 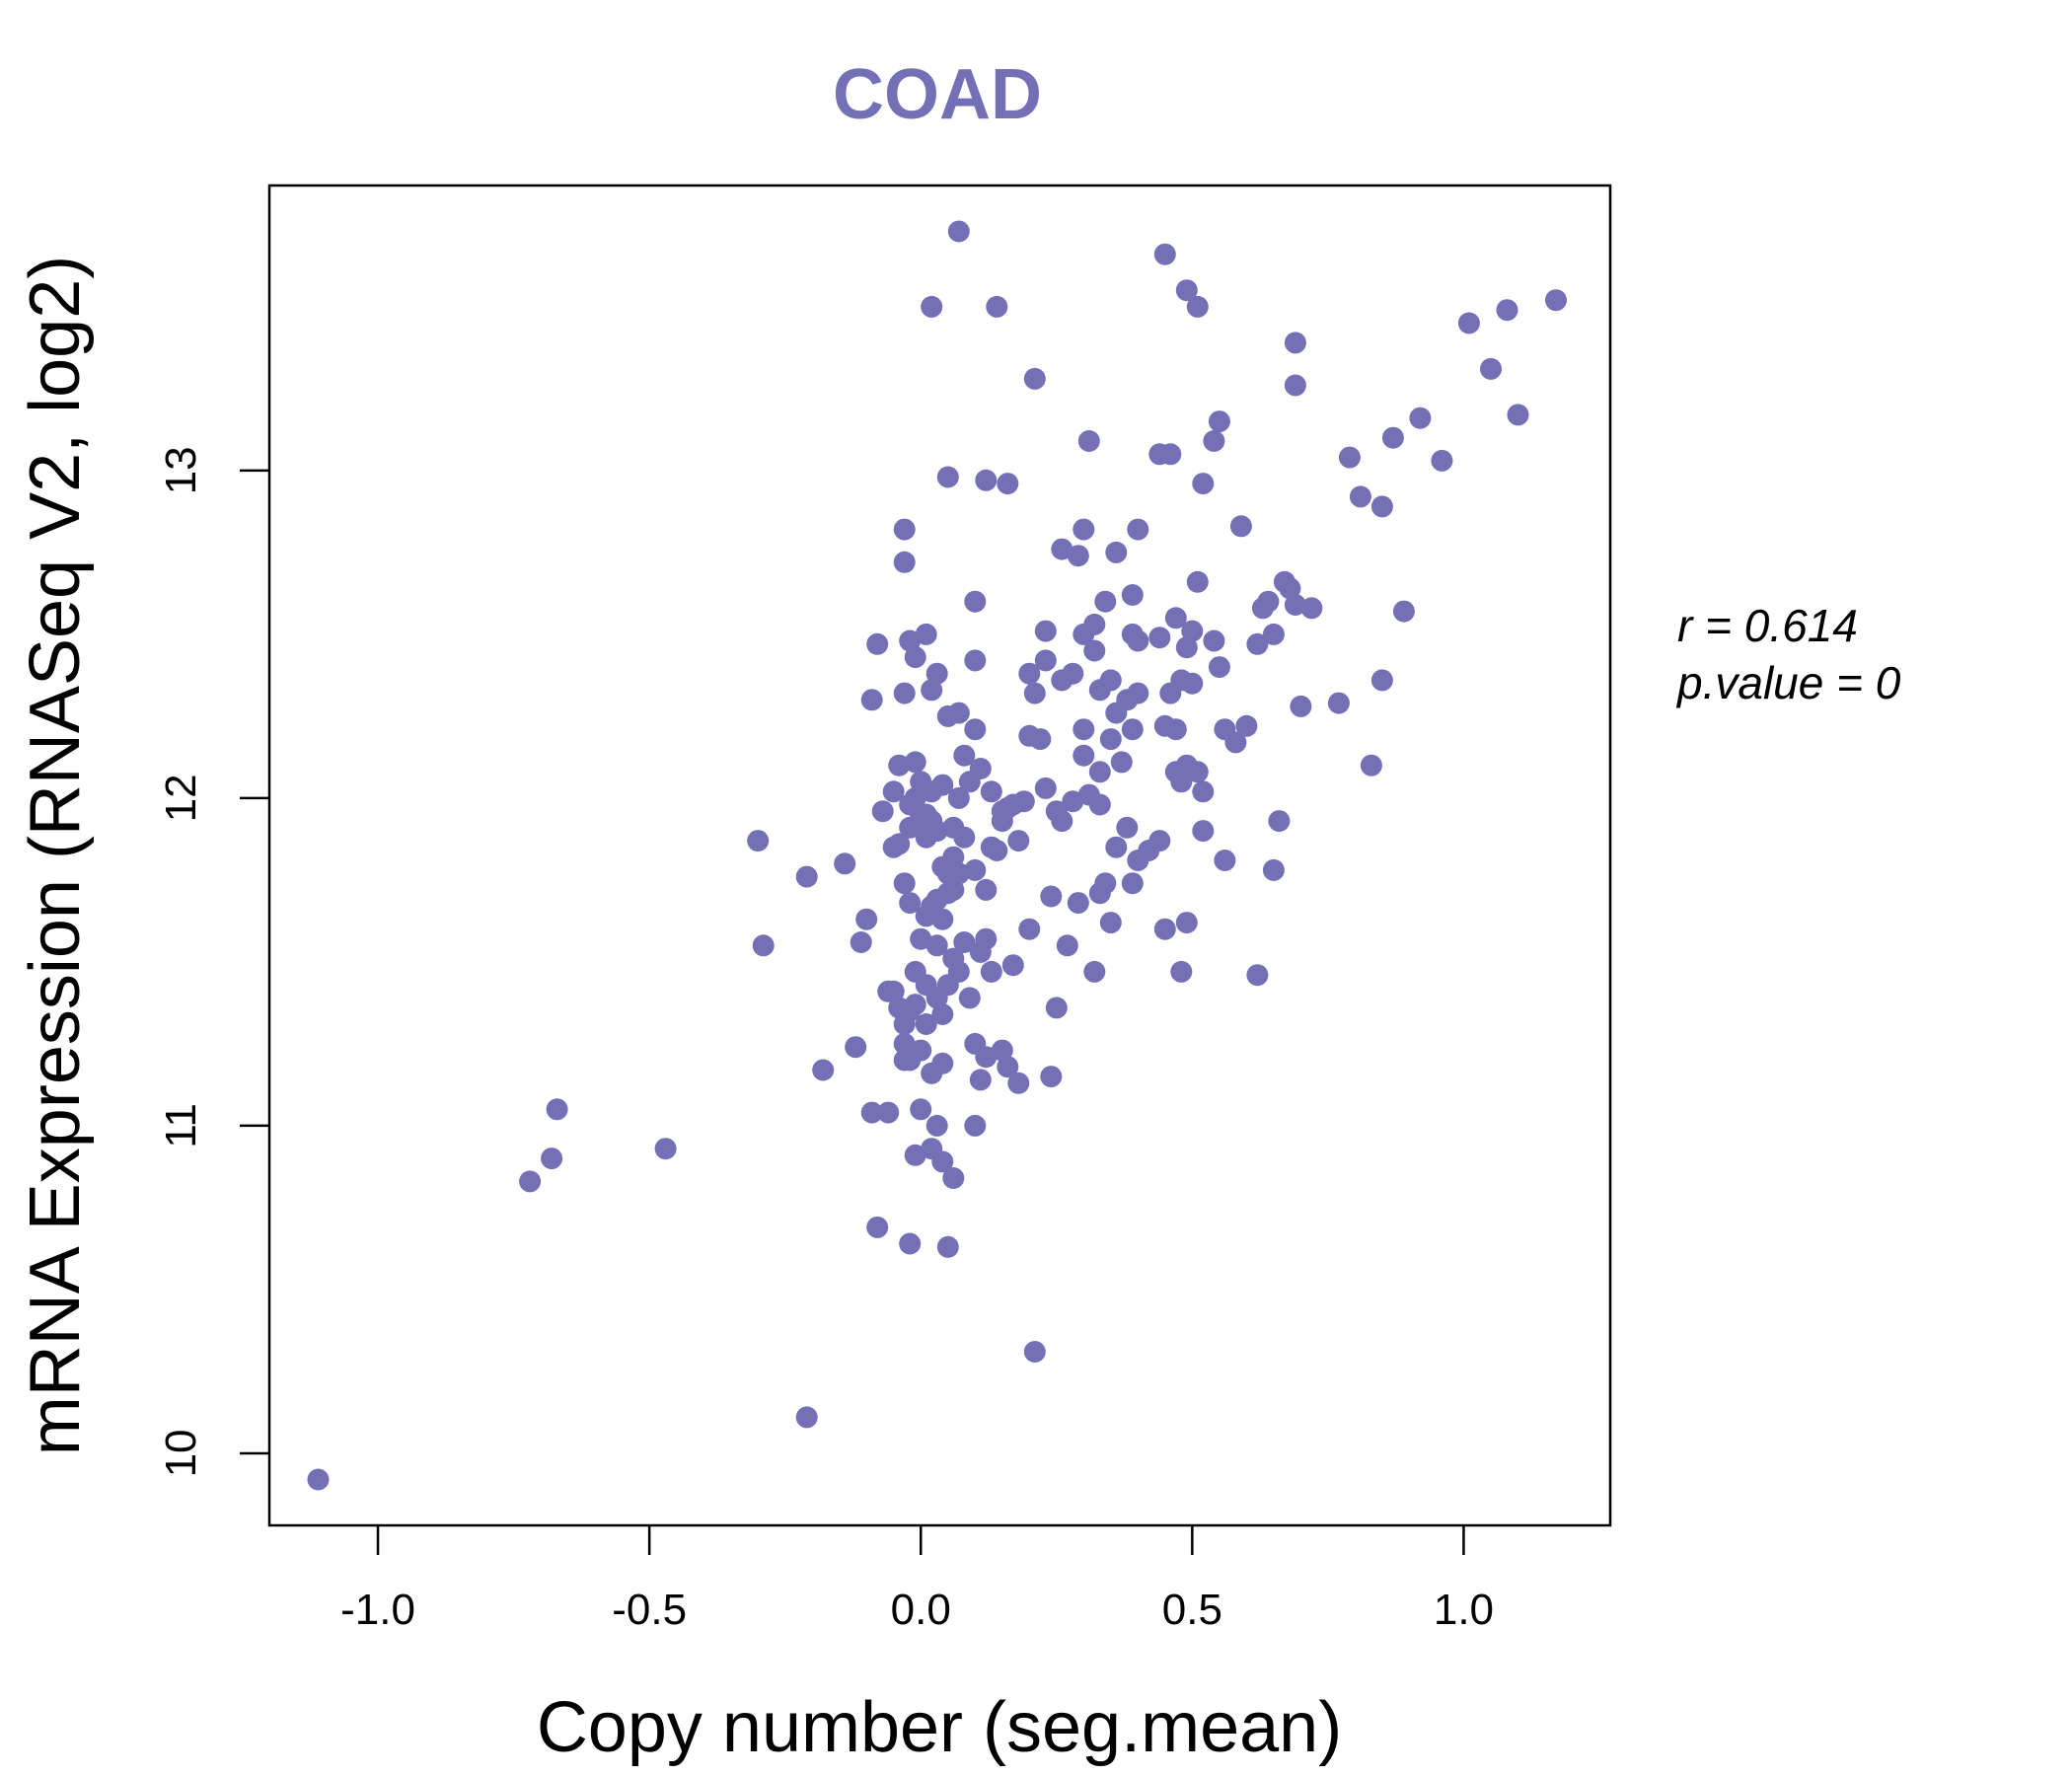 I want to click on x-tick-label: 0.0, so click(x=921, y=1610).